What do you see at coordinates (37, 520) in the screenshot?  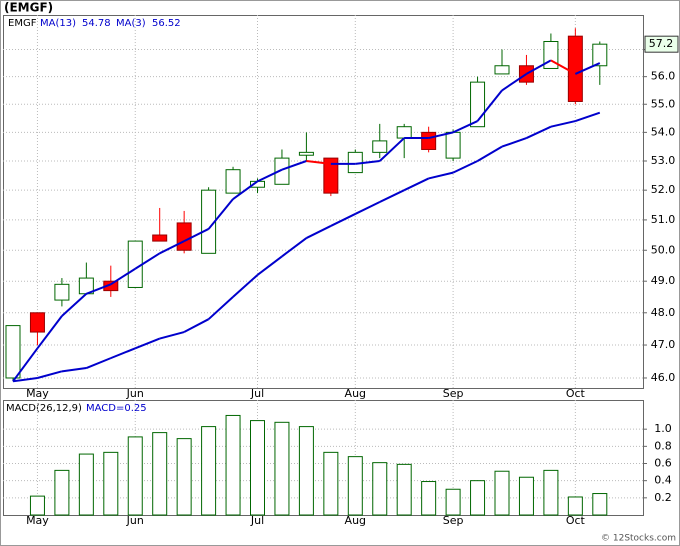 I see `x-tick-label: May` at bounding box center [37, 520].